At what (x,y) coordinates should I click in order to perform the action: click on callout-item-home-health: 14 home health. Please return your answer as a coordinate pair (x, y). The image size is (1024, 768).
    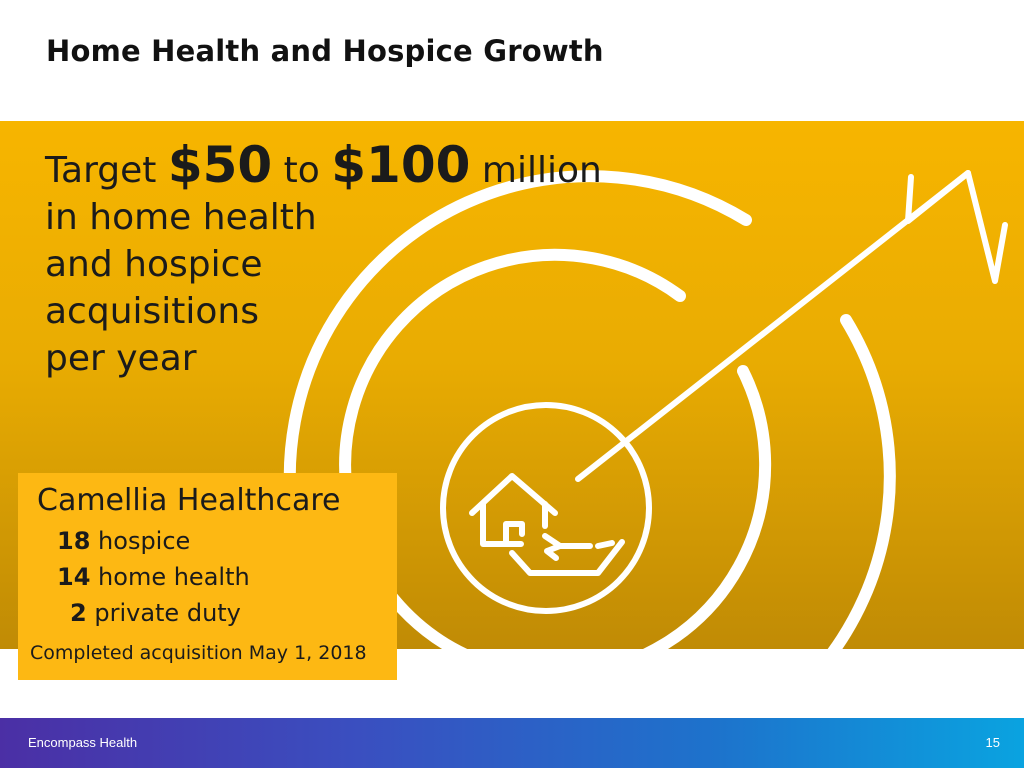
    Looking at the image, I should click on (153, 577).